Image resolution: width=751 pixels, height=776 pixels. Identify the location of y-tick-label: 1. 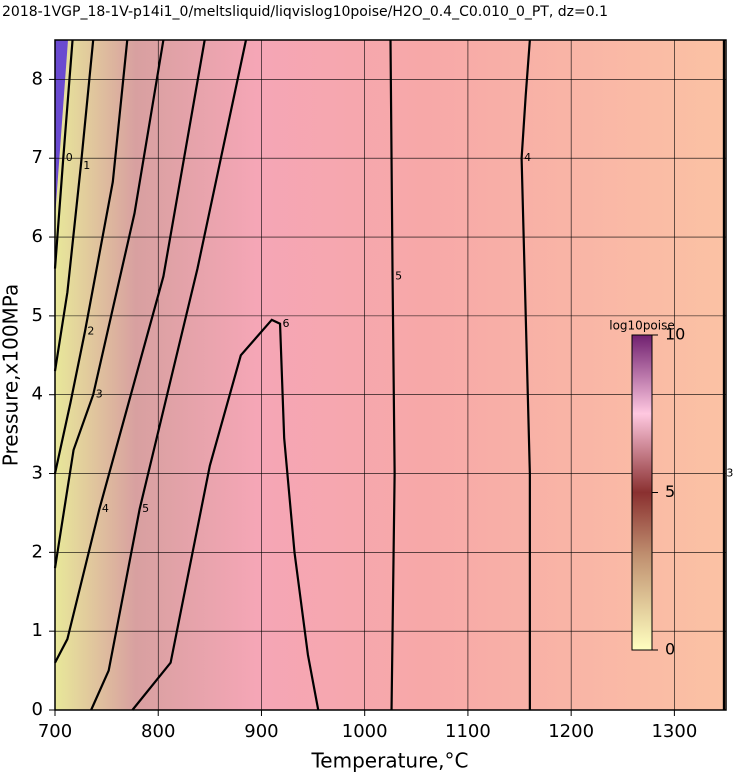
(37, 630).